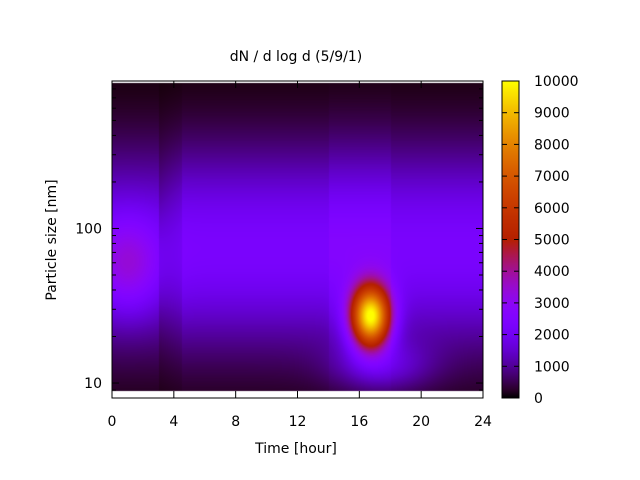  Describe the element at coordinates (173, 422) in the screenshot. I see `x-tick-label: 4` at that location.